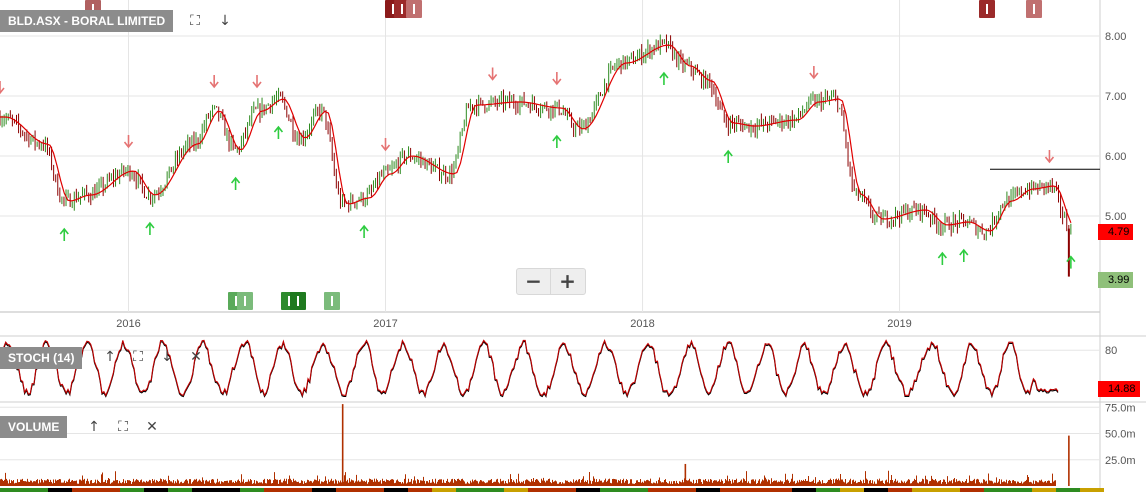 This screenshot has width=1146, height=492. What do you see at coordinates (1115, 97) in the screenshot?
I see `price-tick-label: 7.00` at bounding box center [1115, 97].